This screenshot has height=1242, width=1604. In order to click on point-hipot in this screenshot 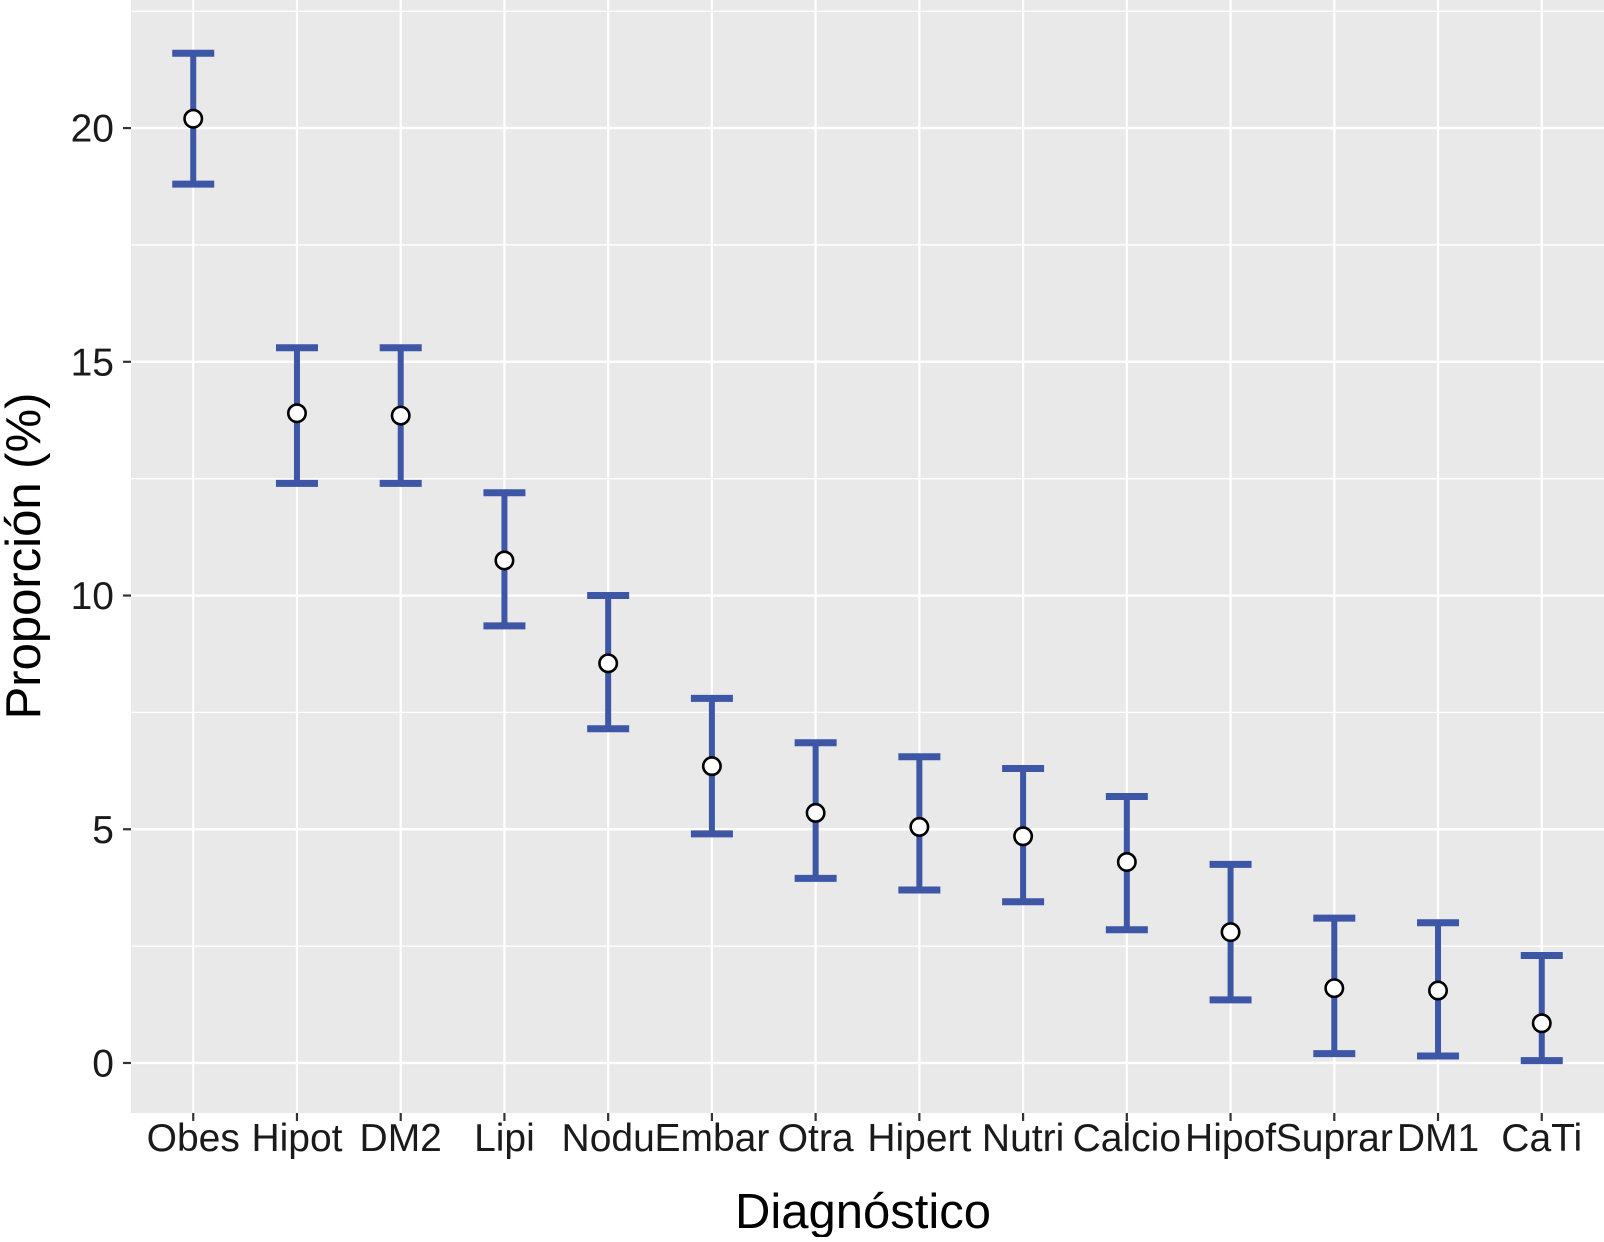, I will do `click(296, 413)`.